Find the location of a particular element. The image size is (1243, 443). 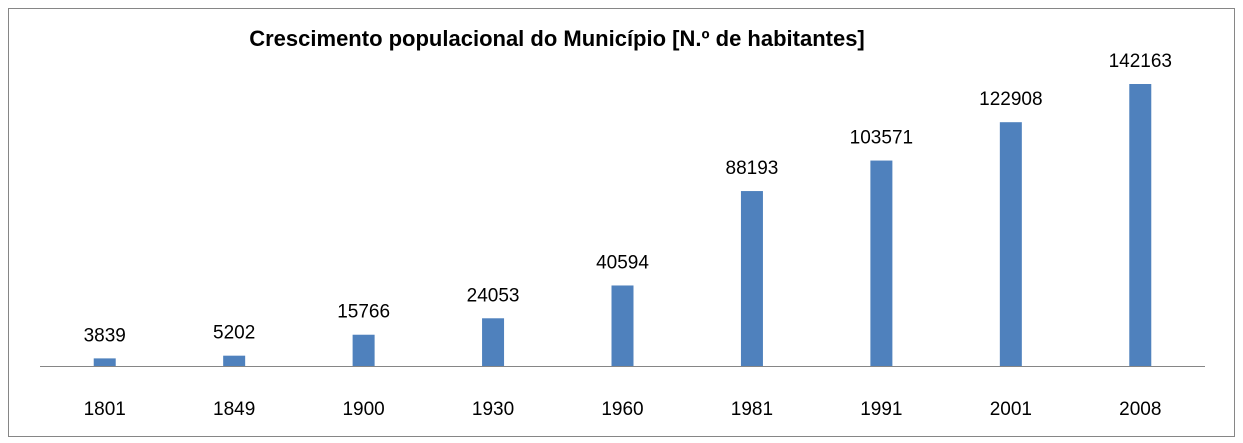

data-label: 122908 is located at coordinates (1010, 99).